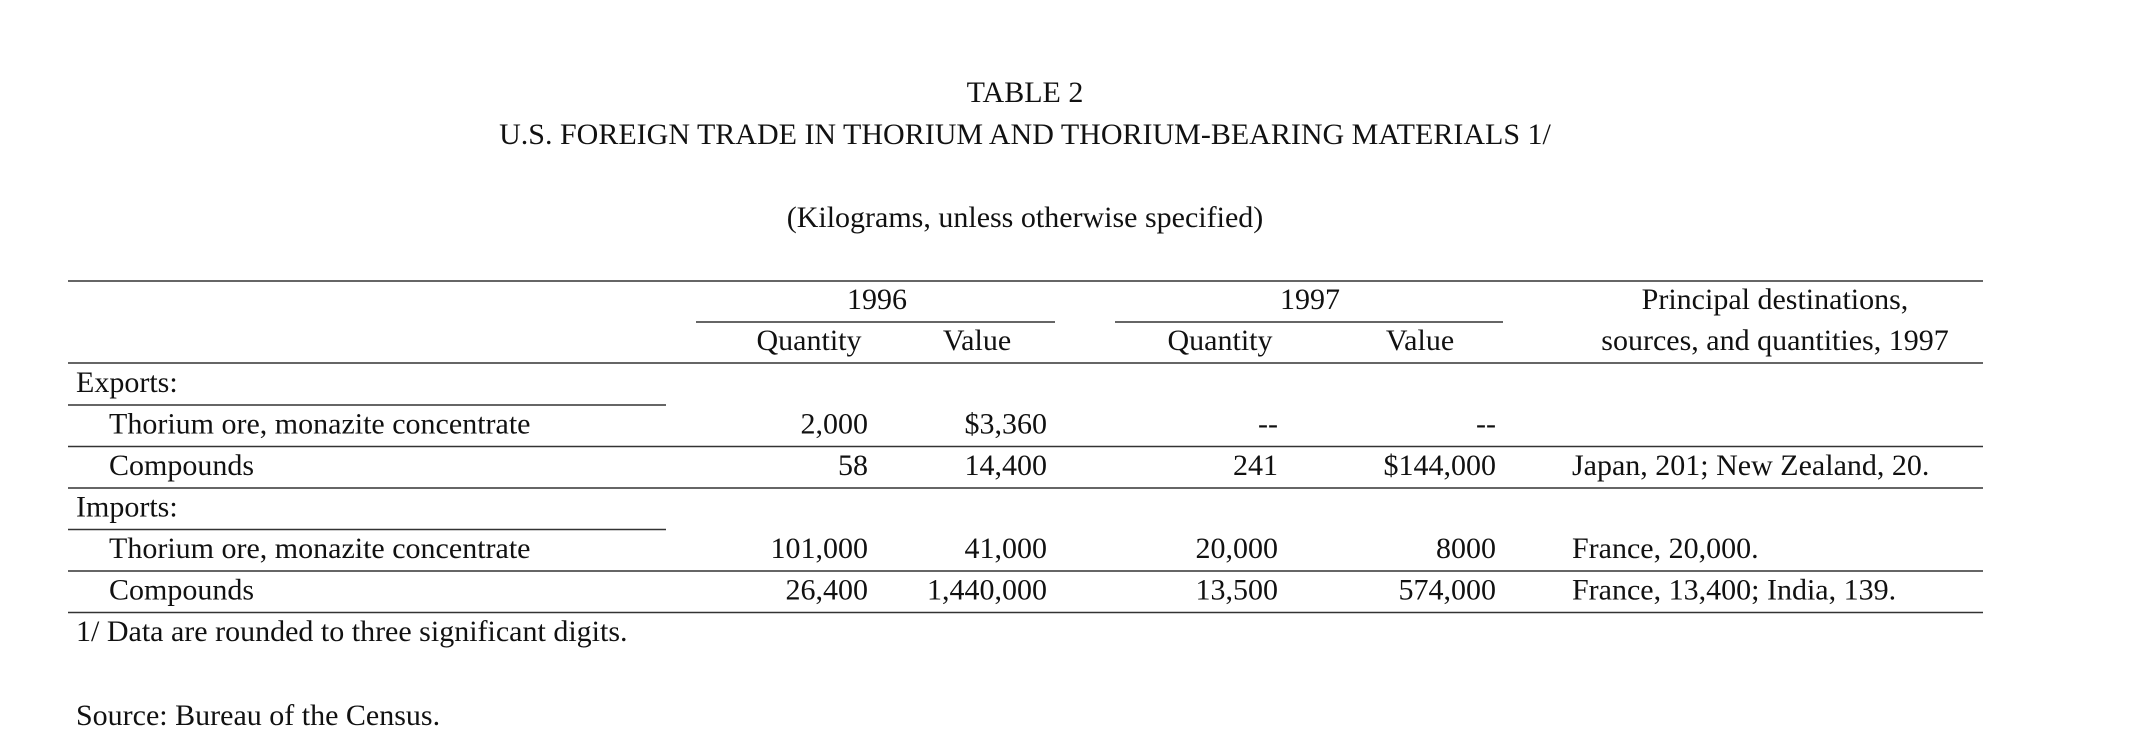  Describe the element at coordinates (877, 299) in the screenshot. I see `year-header: 1996` at that location.